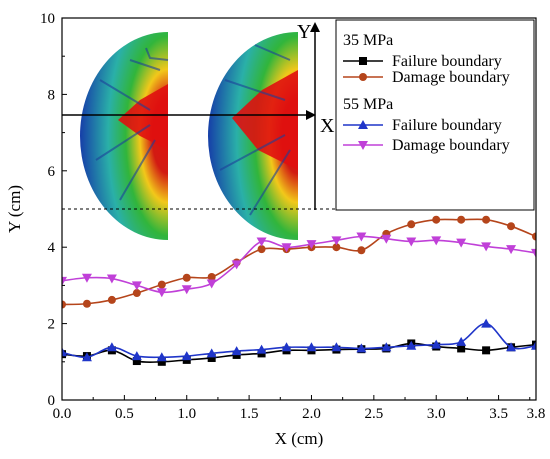 This screenshot has height=459, width=550. What do you see at coordinates (124, 136) in the screenshot?
I see `inset-image-35mpa` at bounding box center [124, 136].